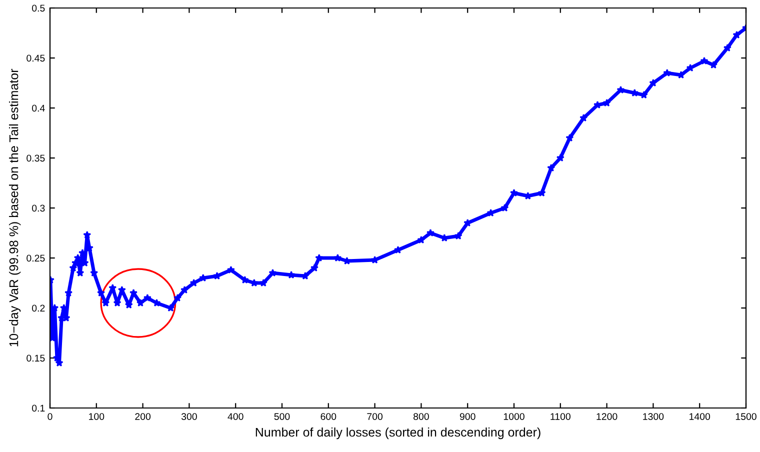  I want to click on x-tick-label: 1200, so click(607, 416).